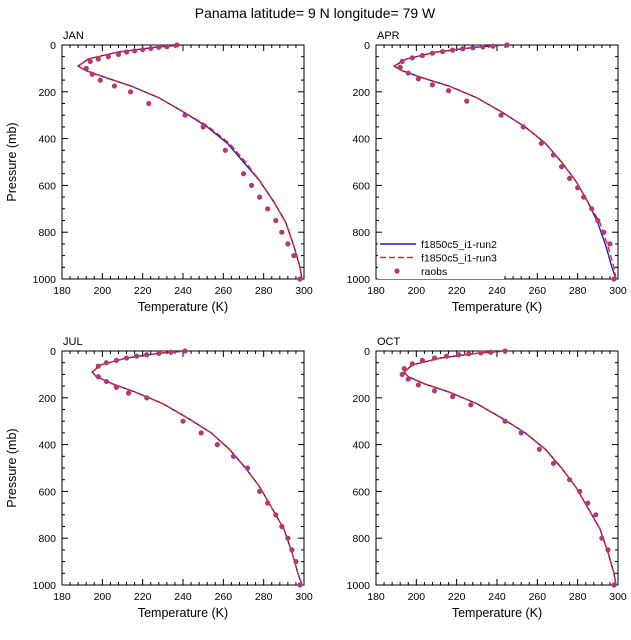 This screenshot has width=631, height=640. Describe the element at coordinates (73, 36) in the screenshot. I see `panel-label: JAN` at that location.